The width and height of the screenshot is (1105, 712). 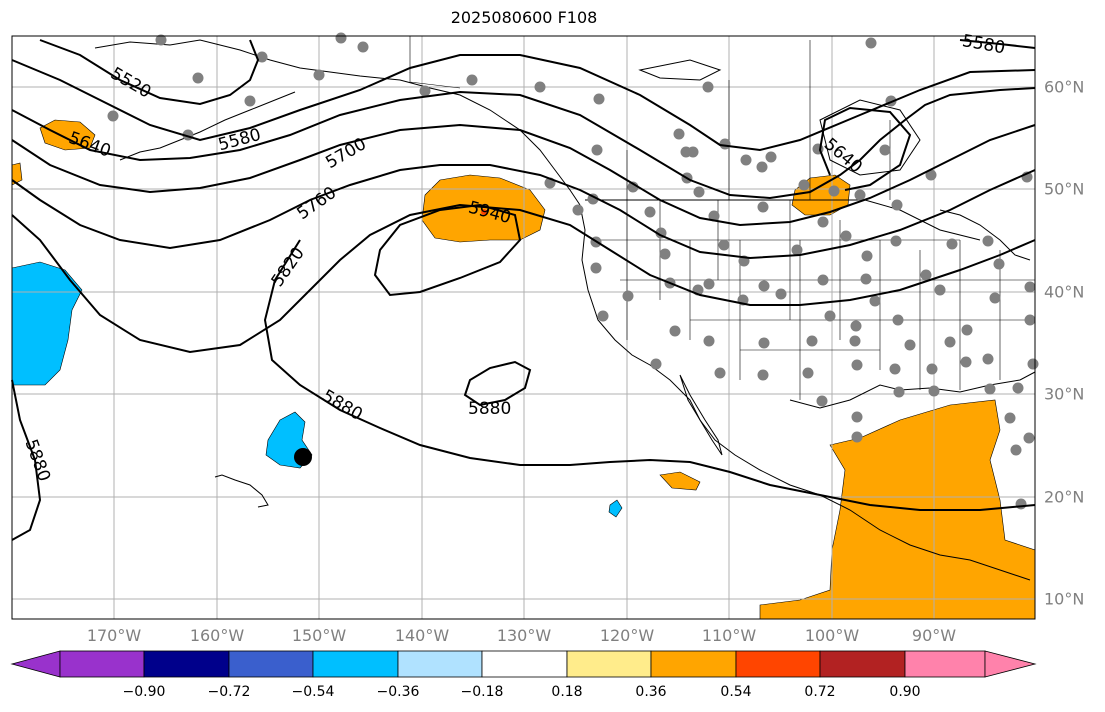 I want to click on colorbar-tick-label: −0.90, so click(x=144, y=692).